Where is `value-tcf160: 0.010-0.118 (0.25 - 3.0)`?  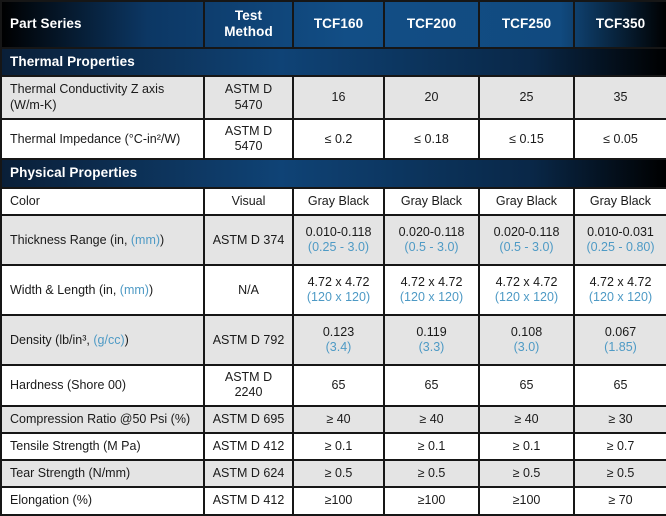
value-tcf160: 0.010-0.118 (0.25 - 3.0) is located at coordinates (338, 240).